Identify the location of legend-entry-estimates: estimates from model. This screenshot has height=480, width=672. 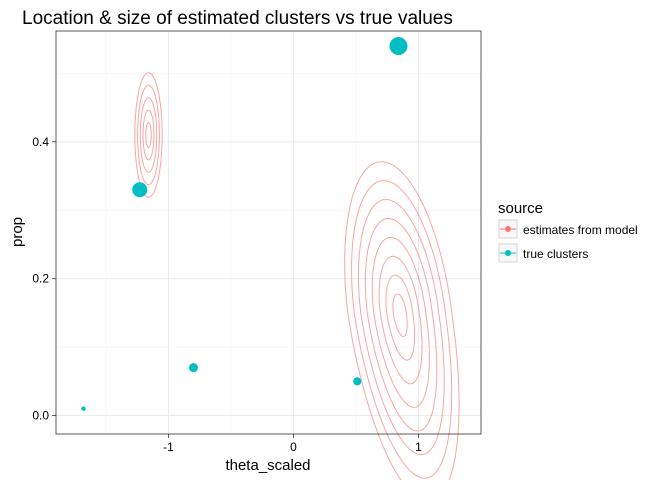
(568, 229).